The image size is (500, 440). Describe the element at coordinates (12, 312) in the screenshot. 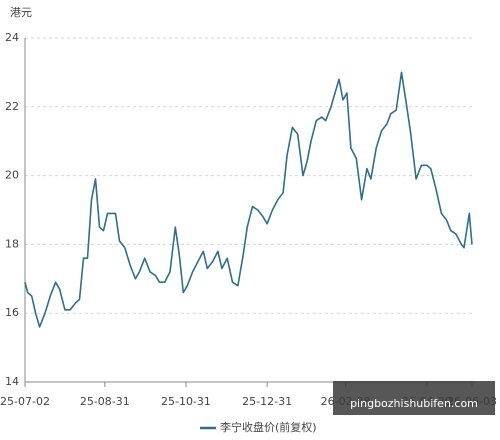

I see `y-tick-label: 16` at that location.